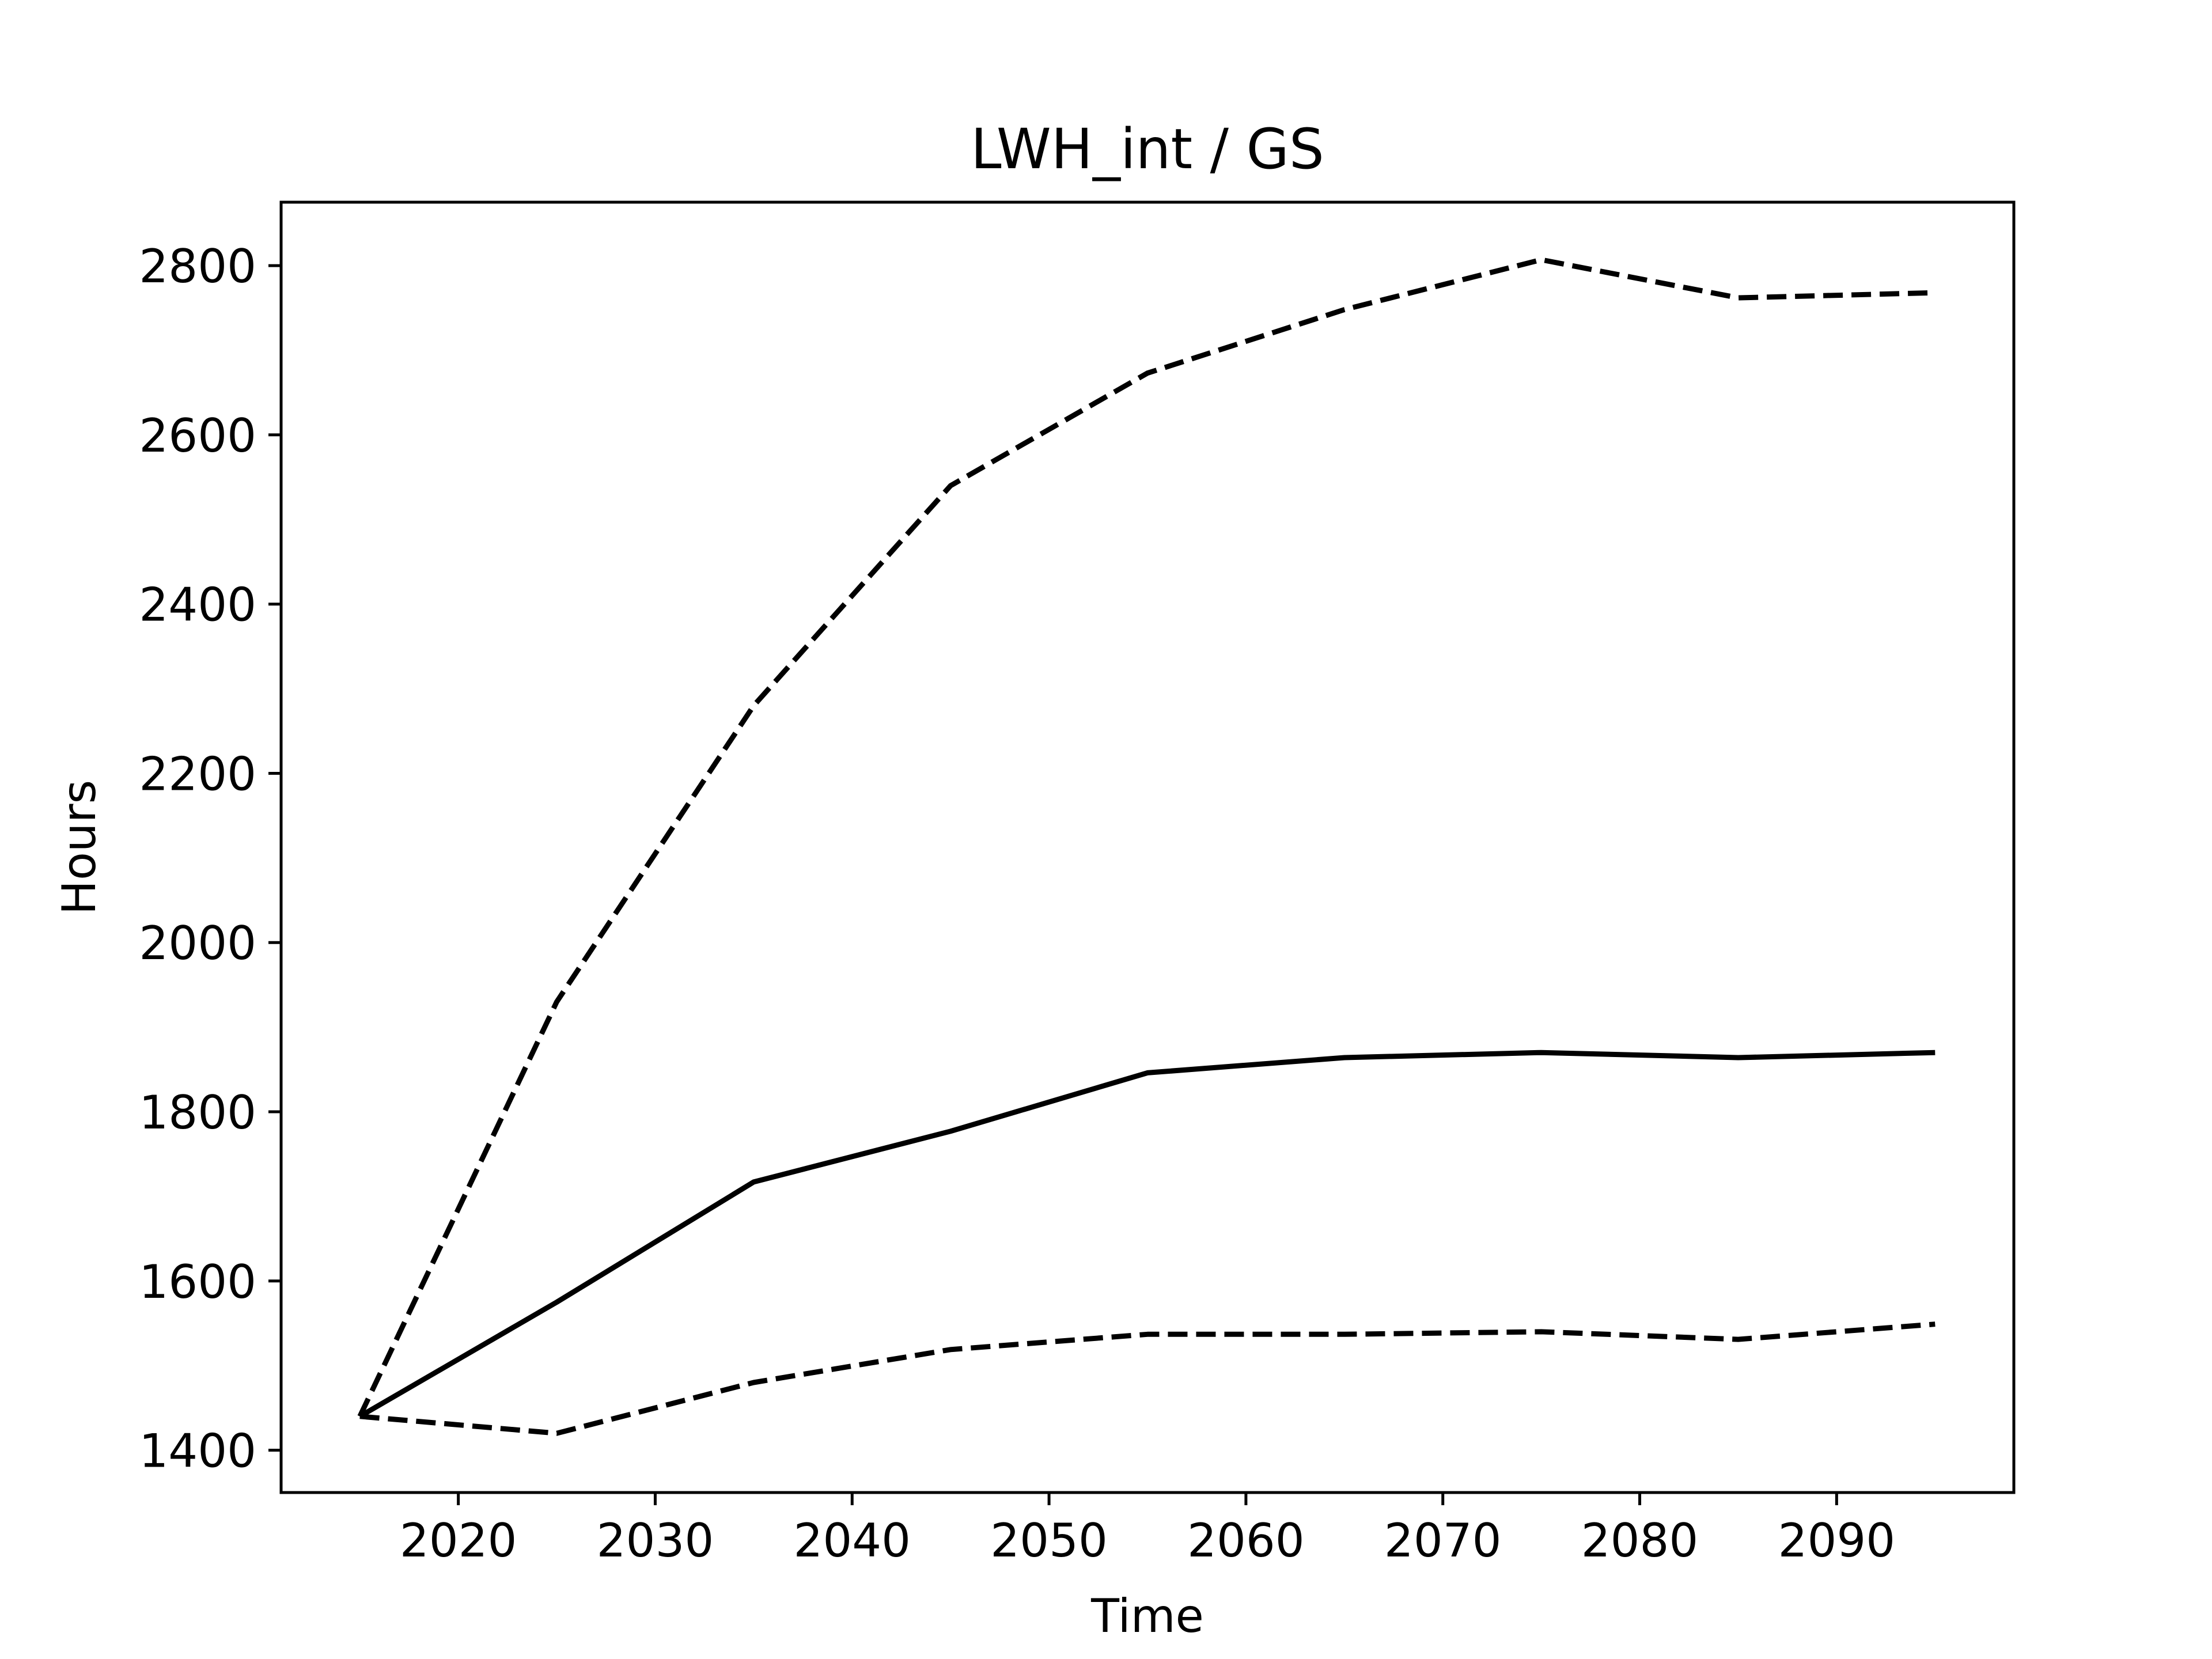  Describe the element at coordinates (655, 1540) in the screenshot. I see `x-tick-label: 2030` at that location.